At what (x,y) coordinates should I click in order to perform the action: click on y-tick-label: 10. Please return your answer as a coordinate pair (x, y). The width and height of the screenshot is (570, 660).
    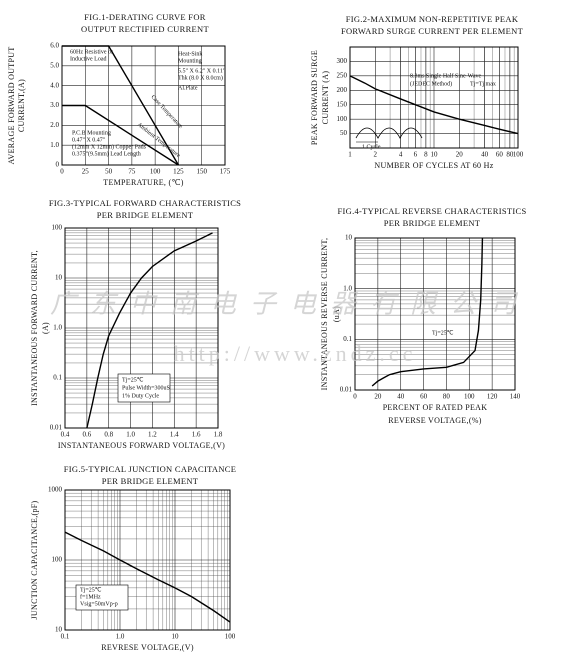
    Looking at the image, I should click on (59, 630).